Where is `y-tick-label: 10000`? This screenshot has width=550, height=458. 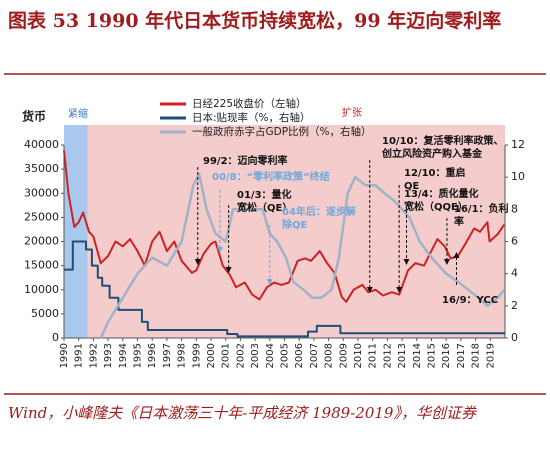 y-tick-label: 10000 is located at coordinates (41, 289).